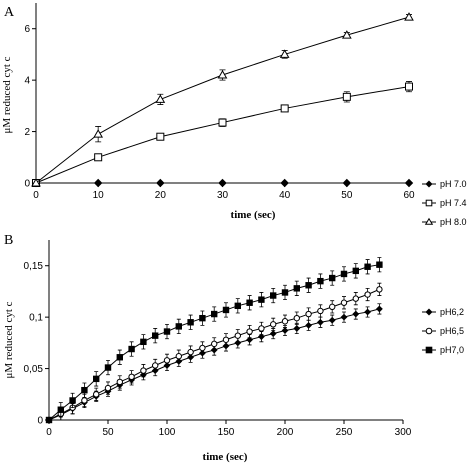 The image size is (474, 465). What do you see at coordinates (285, 195) in the screenshot?
I see `x-tick-label: 40` at bounding box center [285, 195].